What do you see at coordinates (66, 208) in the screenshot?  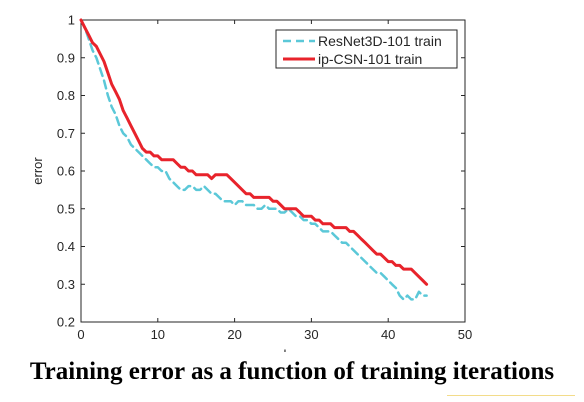 I see `y-tick-label: 0.5` at bounding box center [66, 208].